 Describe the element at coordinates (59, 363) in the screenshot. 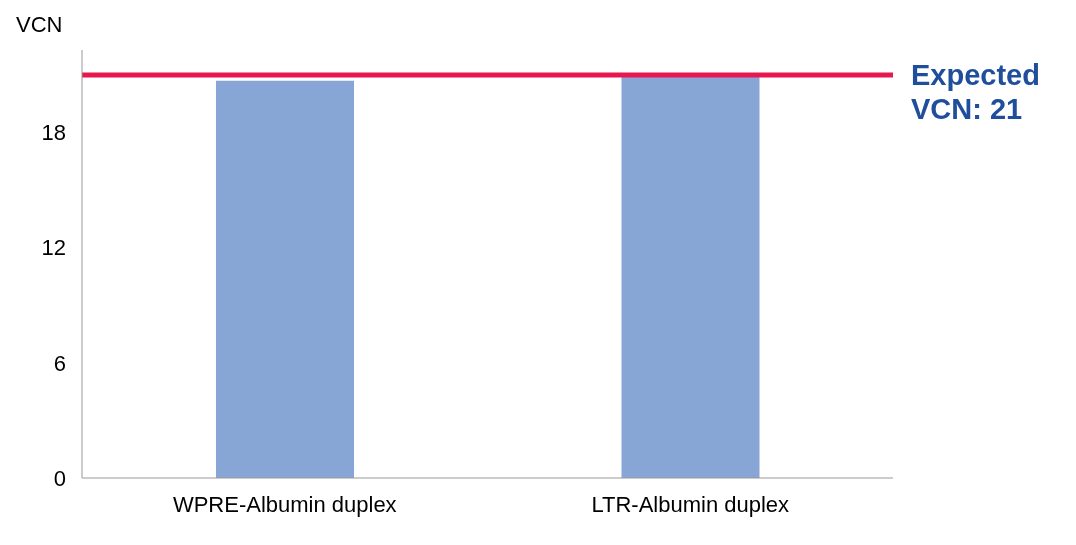

I see `y-tick-label: 6` at that location.